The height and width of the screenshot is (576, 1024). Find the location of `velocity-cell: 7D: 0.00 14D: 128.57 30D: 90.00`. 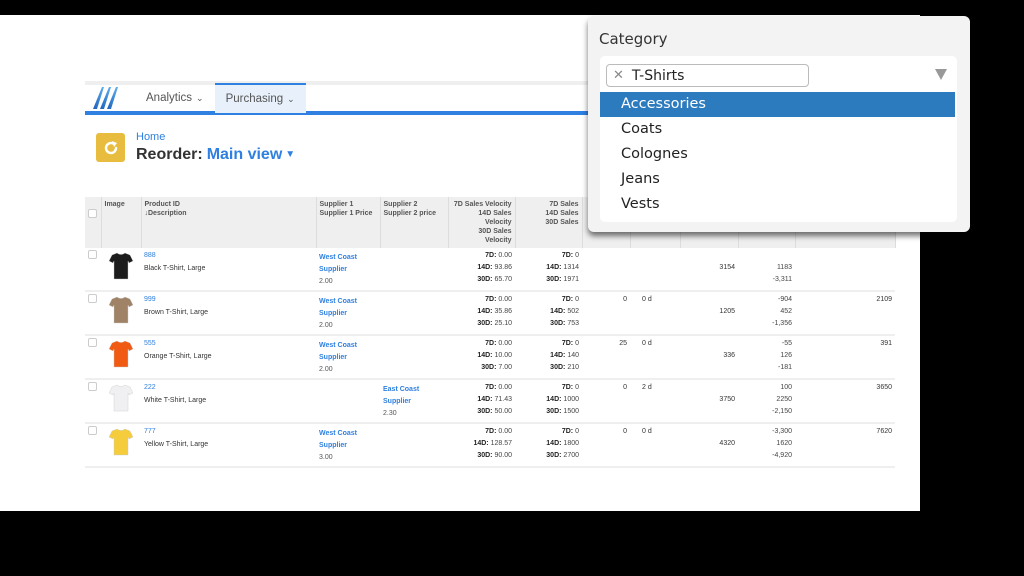

velocity-cell: 7D: 0.00 14D: 128.57 30D: 90.00 is located at coordinates (481, 445).